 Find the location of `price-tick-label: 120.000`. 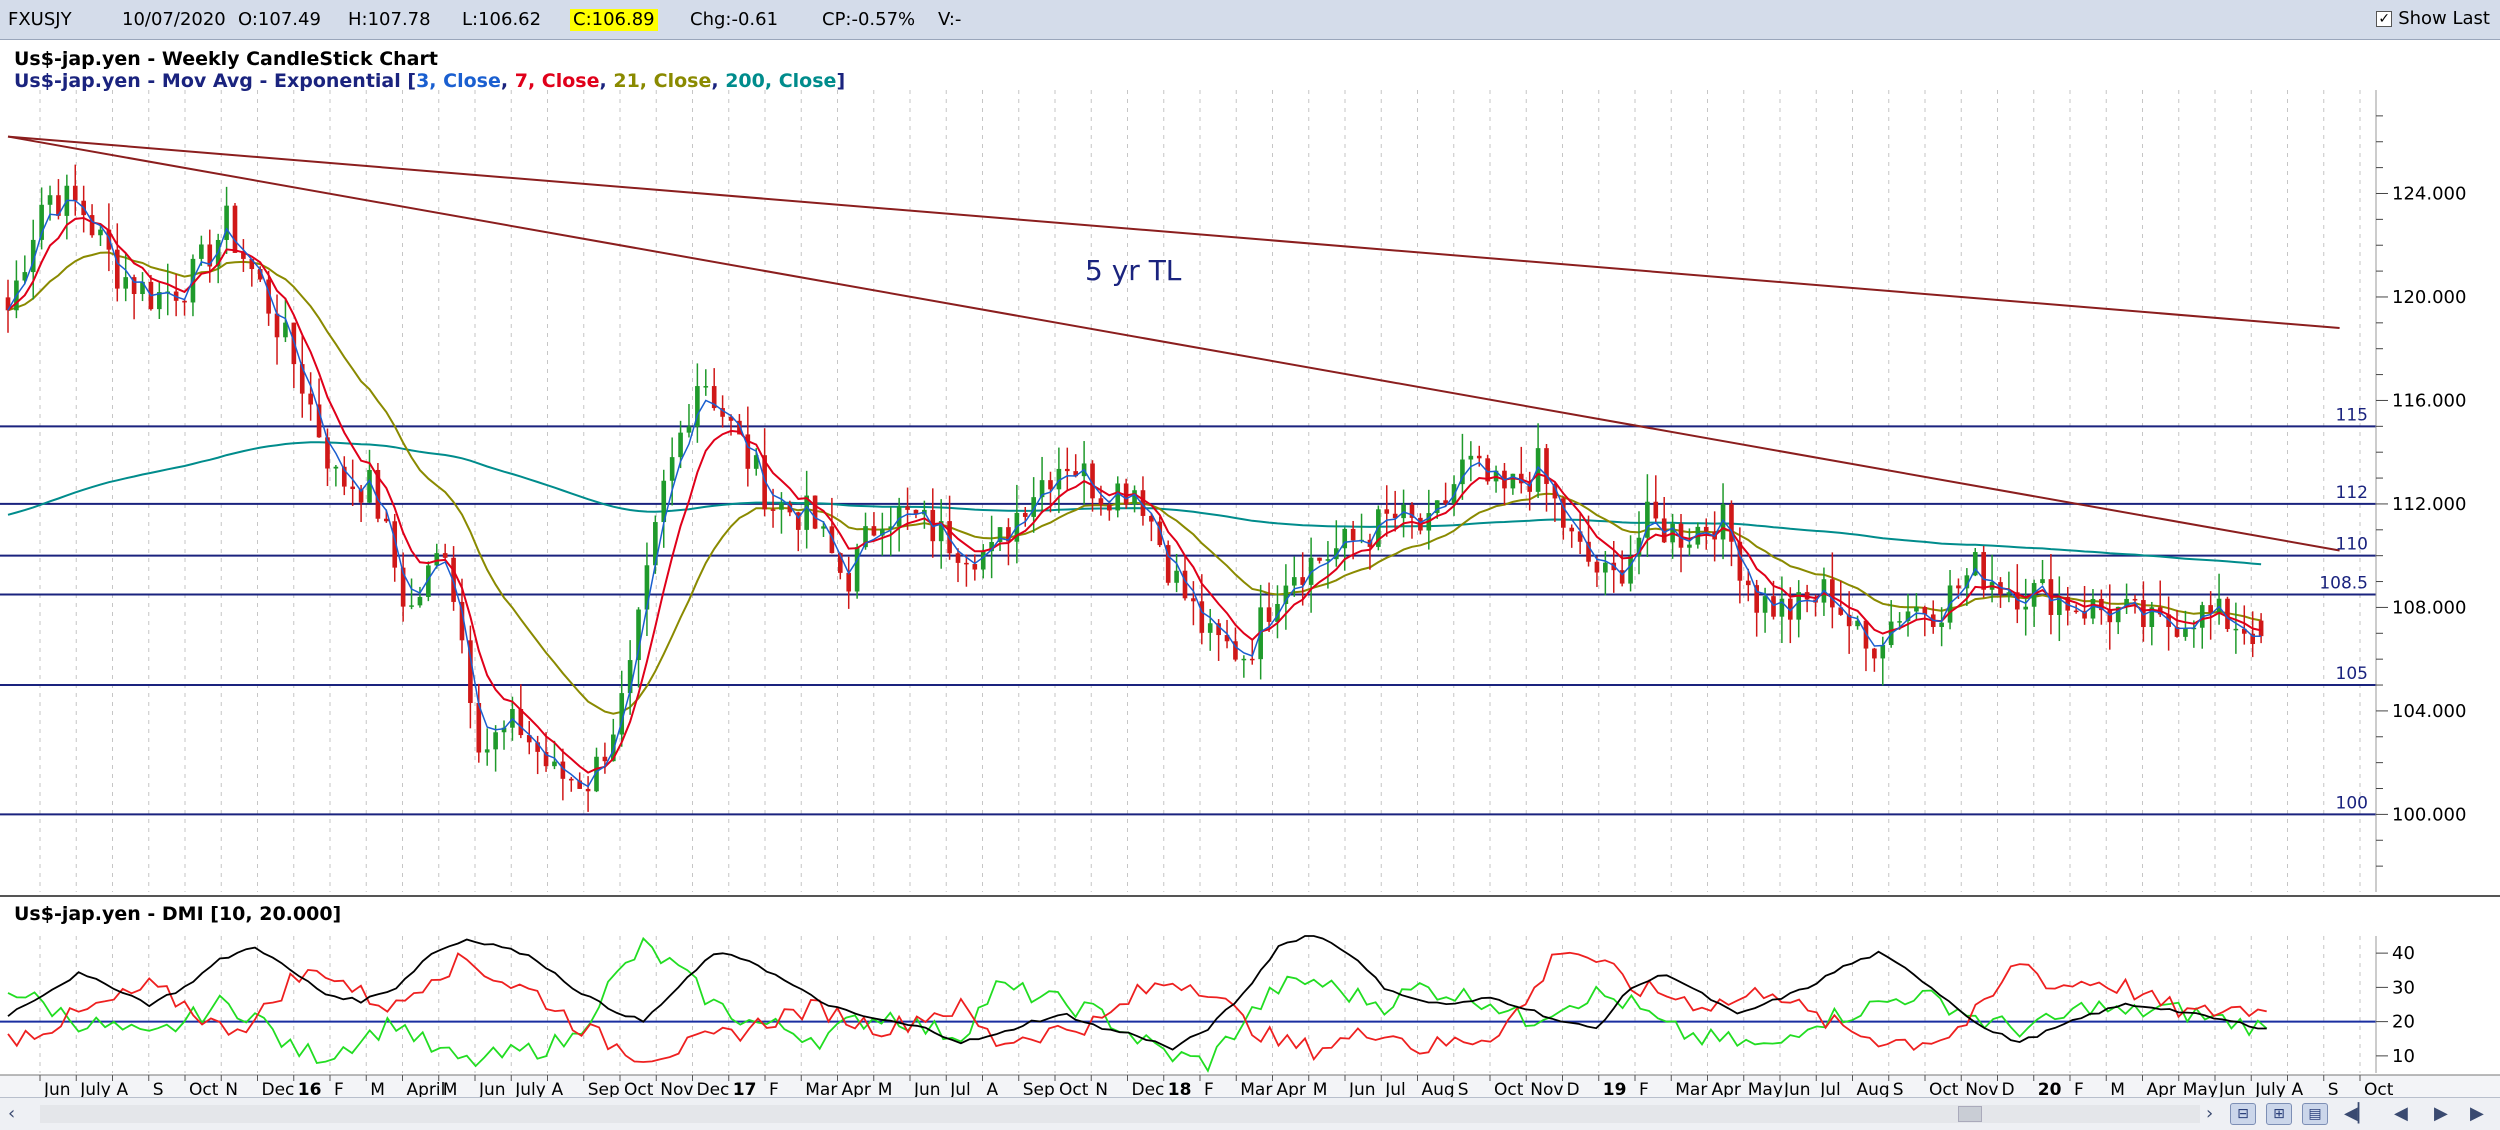

price-tick-label: 120.000 is located at coordinates (2429, 297).